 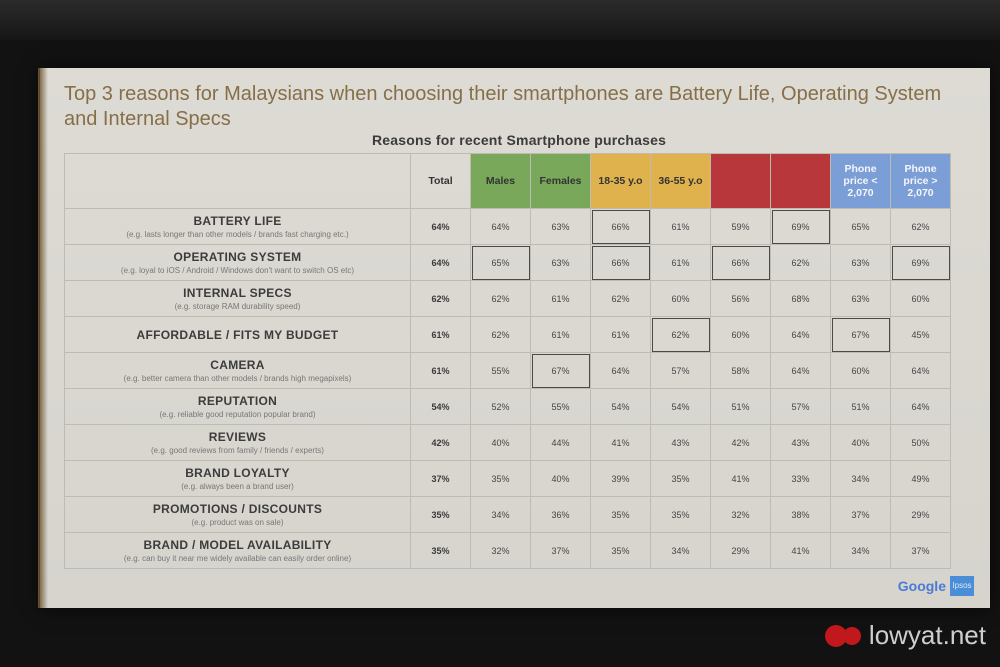 I want to click on total-value-cell: 37%, so click(x=440, y=478).